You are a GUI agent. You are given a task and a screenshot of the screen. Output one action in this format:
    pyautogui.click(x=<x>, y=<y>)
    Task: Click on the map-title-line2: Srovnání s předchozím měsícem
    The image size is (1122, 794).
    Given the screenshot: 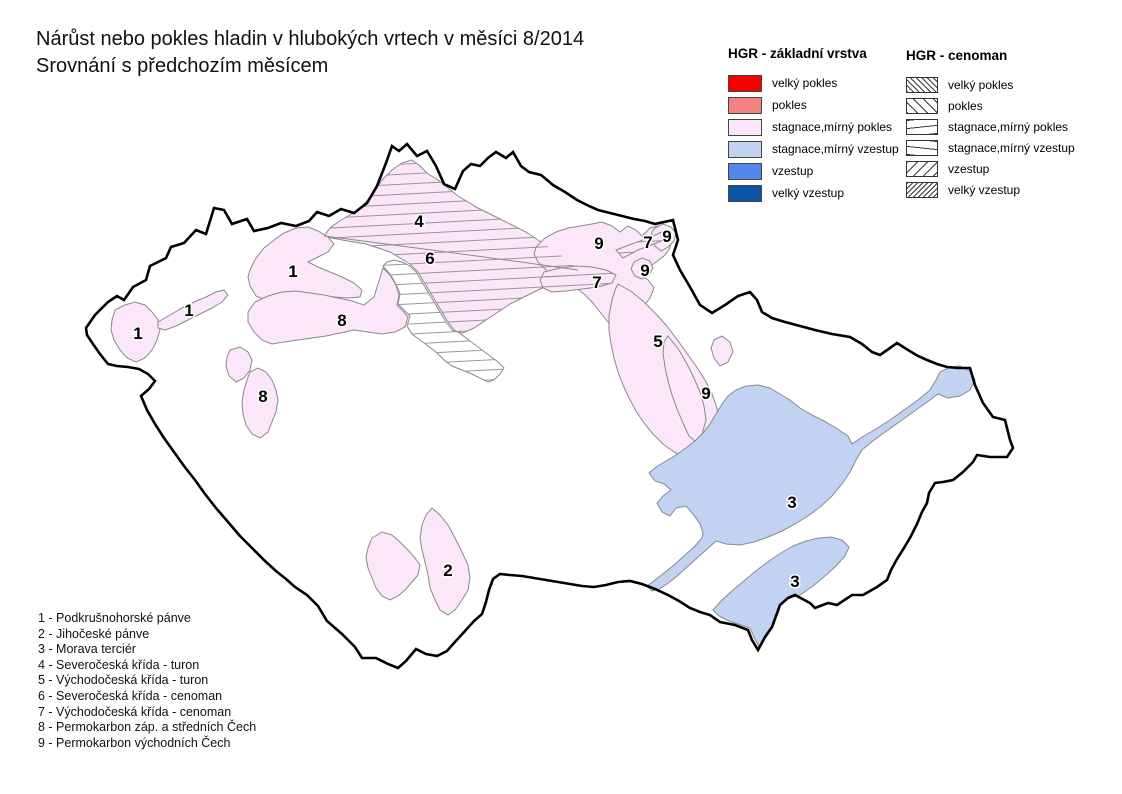 What is the action you would take?
    pyautogui.click(x=182, y=66)
    